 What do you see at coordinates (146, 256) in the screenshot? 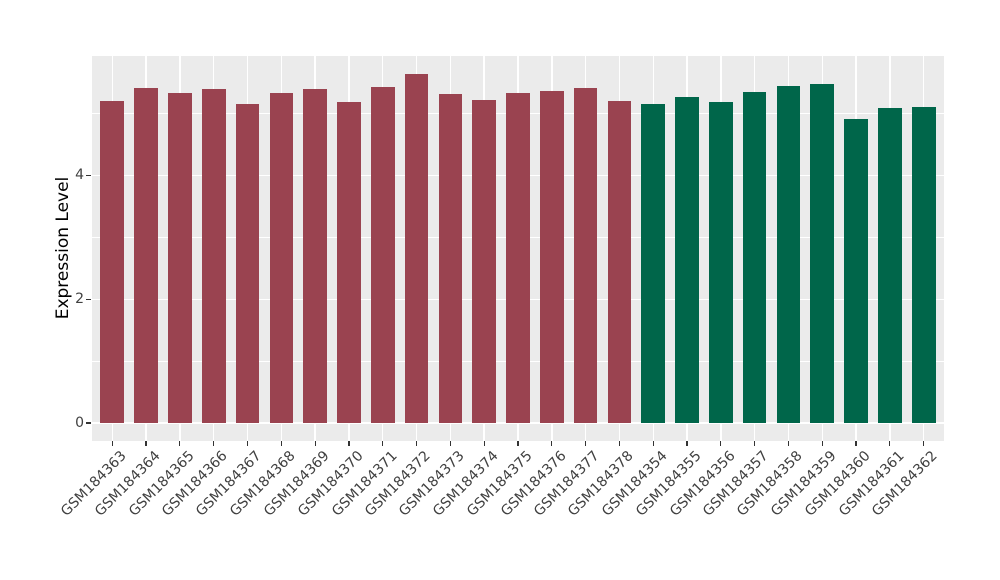
I see `bar-GSM184364` at bounding box center [146, 256].